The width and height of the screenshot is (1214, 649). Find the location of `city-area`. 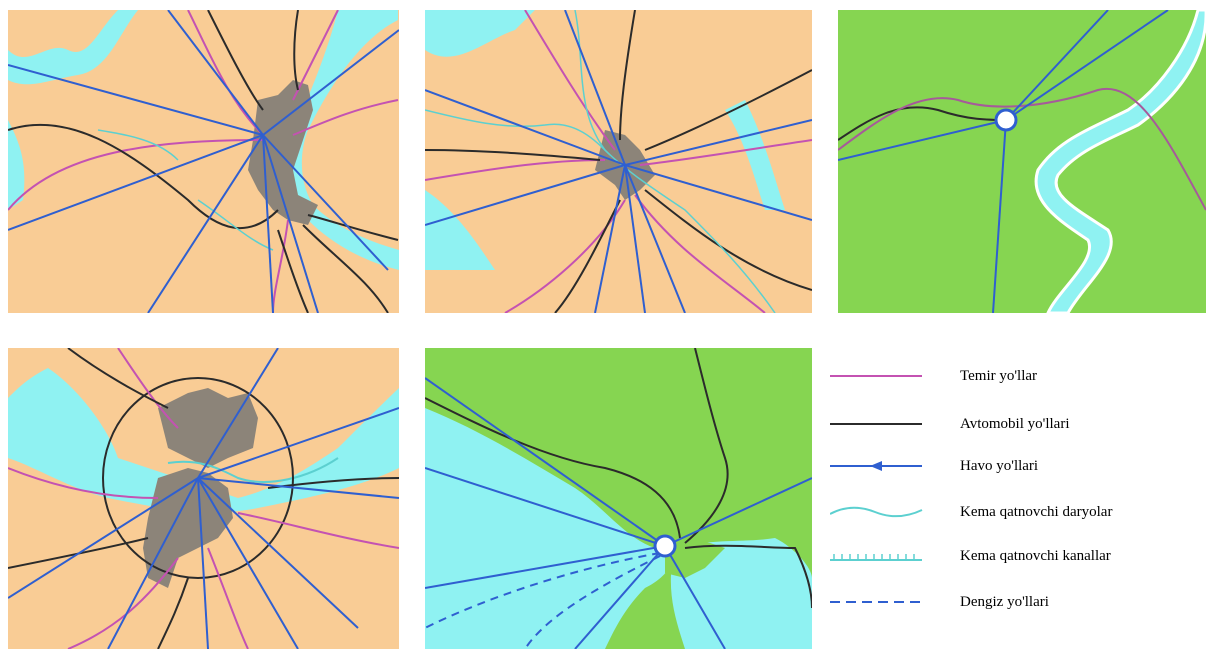

city-area is located at coordinates (208, 428).